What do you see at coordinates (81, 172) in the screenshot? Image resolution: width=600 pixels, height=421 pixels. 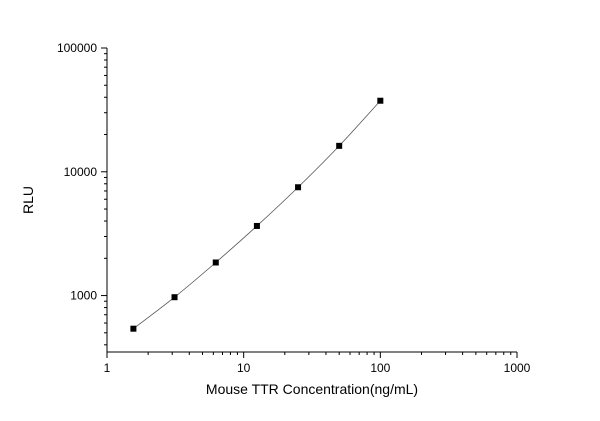 I see `y-tick-label: 10000` at bounding box center [81, 172].